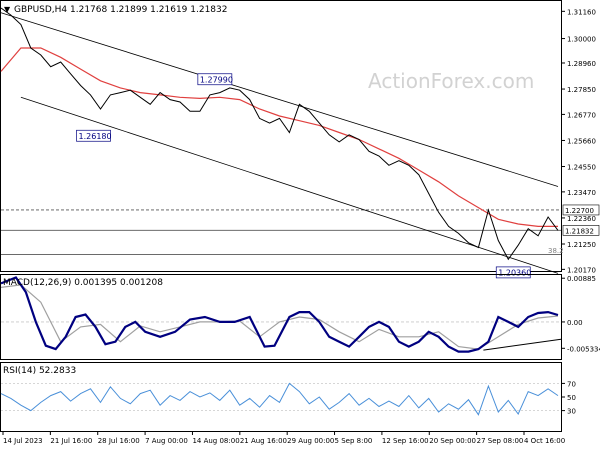 This screenshot has height=450, width=600. I want to click on price-annotation-label: 1.20360, so click(514, 272).